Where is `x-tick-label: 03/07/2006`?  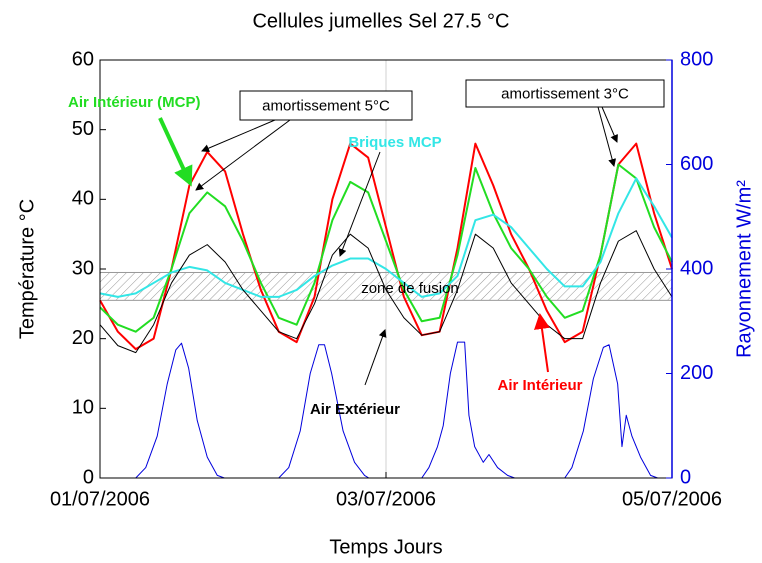 x-tick-label: 03/07/2006 is located at coordinates (386, 499).